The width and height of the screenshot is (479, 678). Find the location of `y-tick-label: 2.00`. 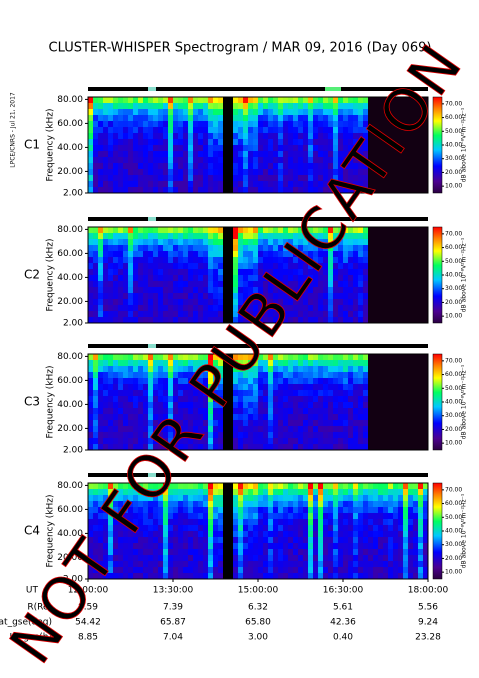

y-tick-label: 2.00 is located at coordinates (73, 580).